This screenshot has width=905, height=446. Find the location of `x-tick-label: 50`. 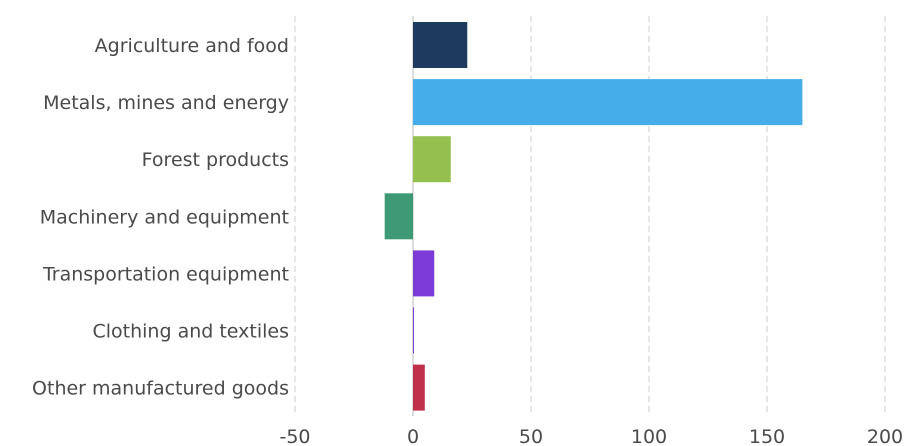

x-tick-label: 50 is located at coordinates (531, 436).